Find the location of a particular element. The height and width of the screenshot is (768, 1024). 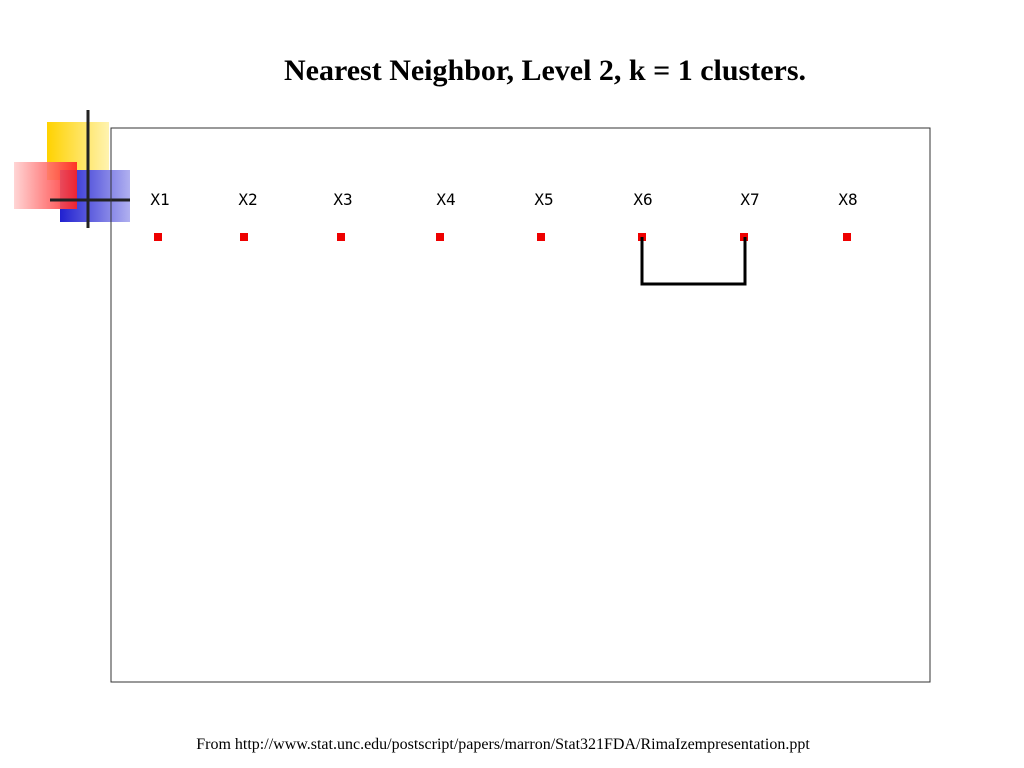

node-label: X6 is located at coordinates (642, 199).